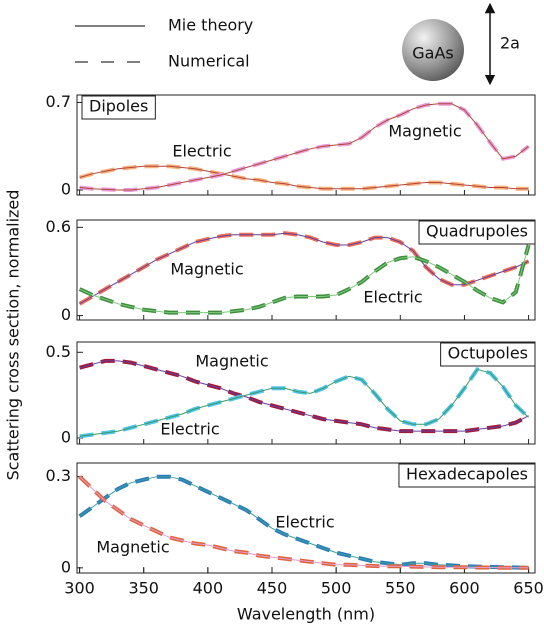 The image size is (544, 633). What do you see at coordinates (432, 53) in the screenshot?
I see `sphere-label: GaAs` at bounding box center [432, 53].